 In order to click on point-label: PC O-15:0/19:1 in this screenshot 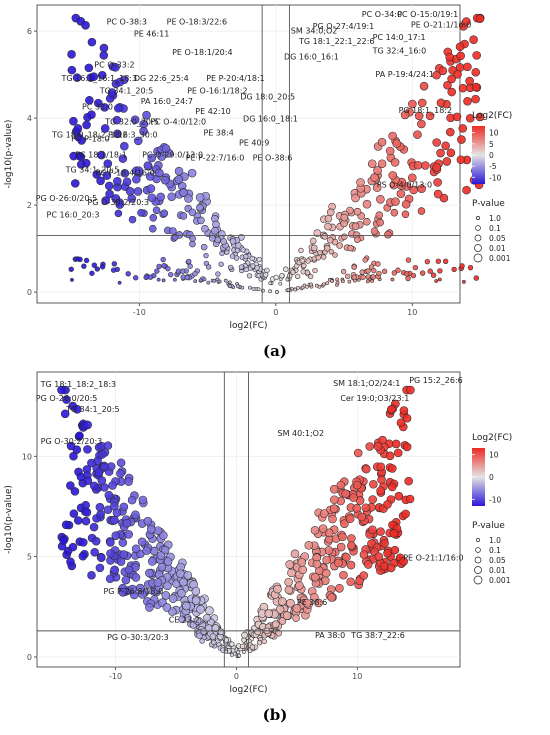, I will do `click(427, 14)`.